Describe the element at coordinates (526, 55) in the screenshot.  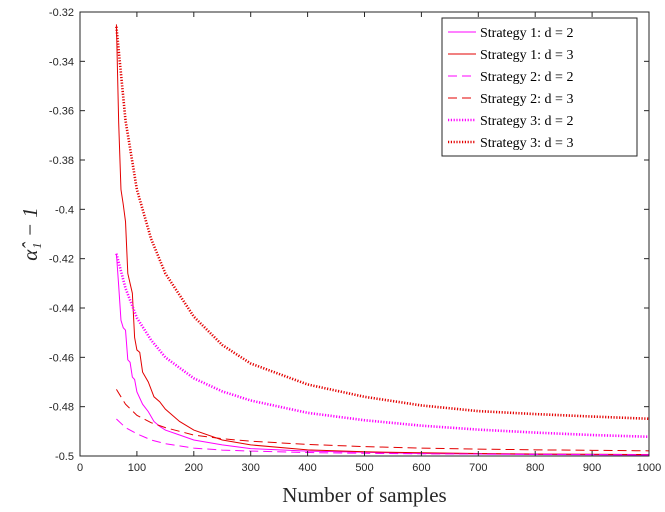
I see `legend-label-2: Strategy 1: d = 3` at that location.